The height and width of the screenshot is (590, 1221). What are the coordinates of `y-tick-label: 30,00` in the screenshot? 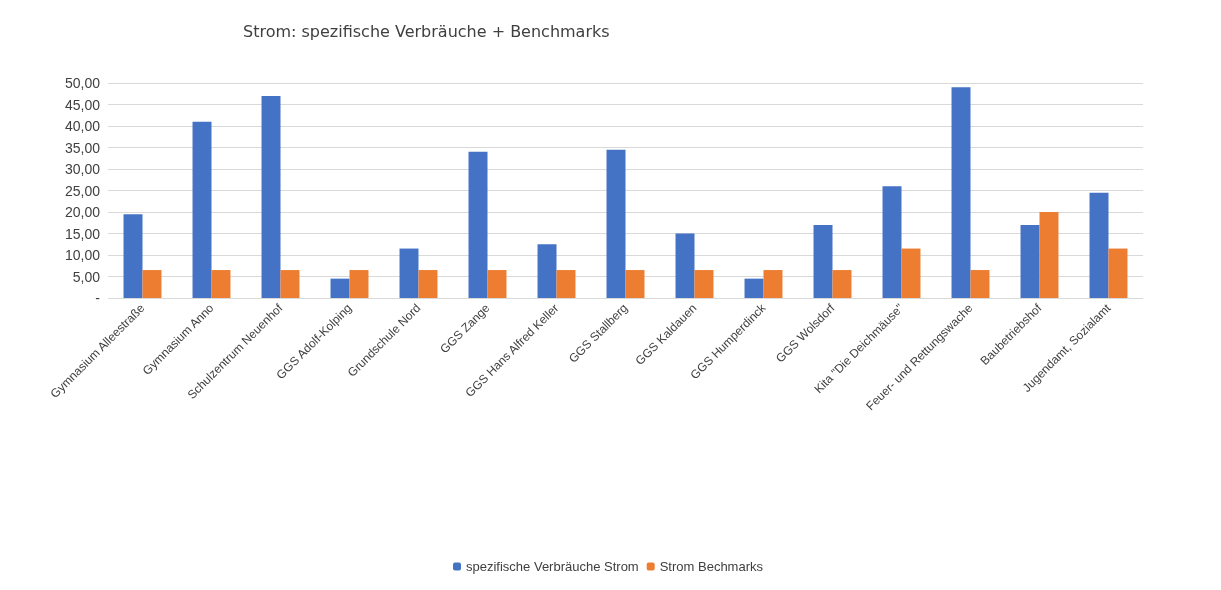 It's located at (82, 169).